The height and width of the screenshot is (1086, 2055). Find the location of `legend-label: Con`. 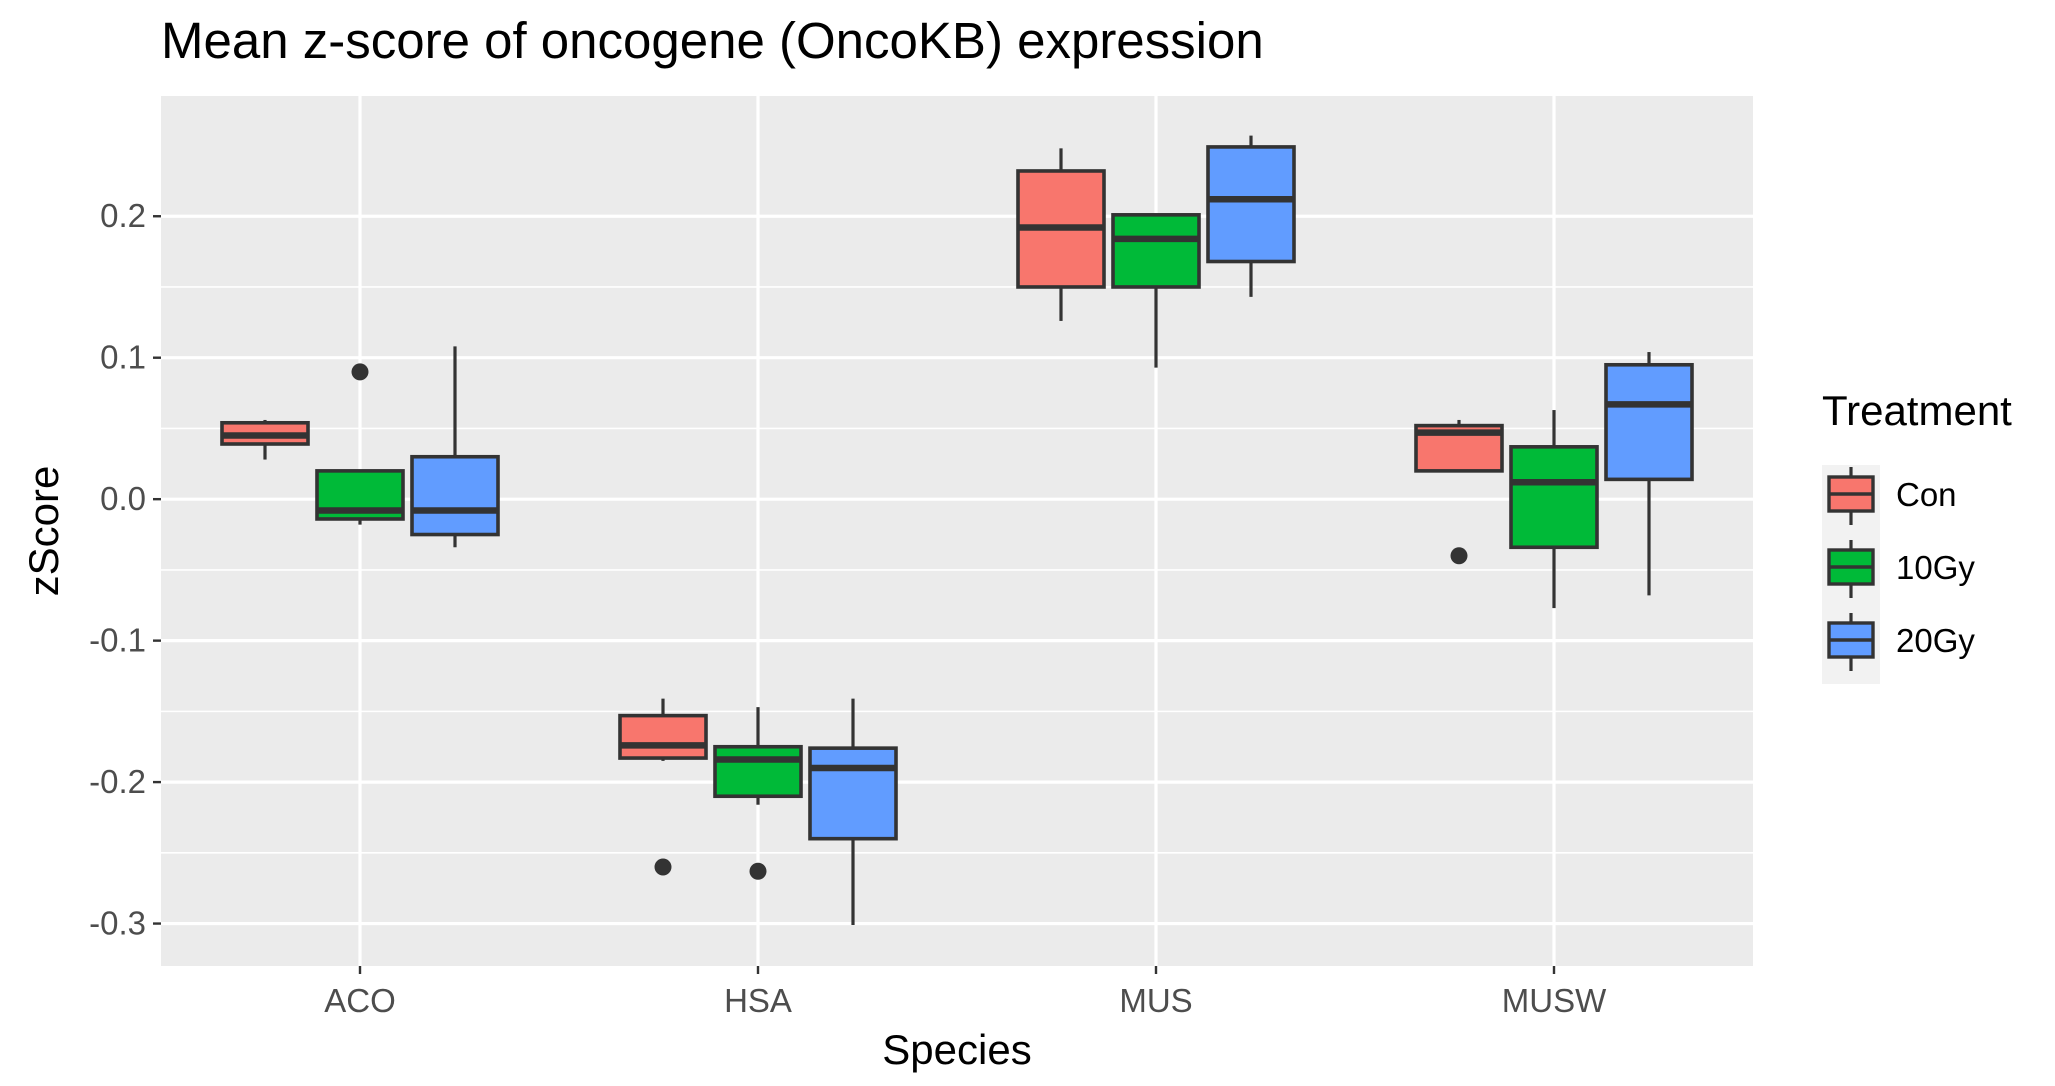

legend-label: Con is located at coordinates (1926, 494).